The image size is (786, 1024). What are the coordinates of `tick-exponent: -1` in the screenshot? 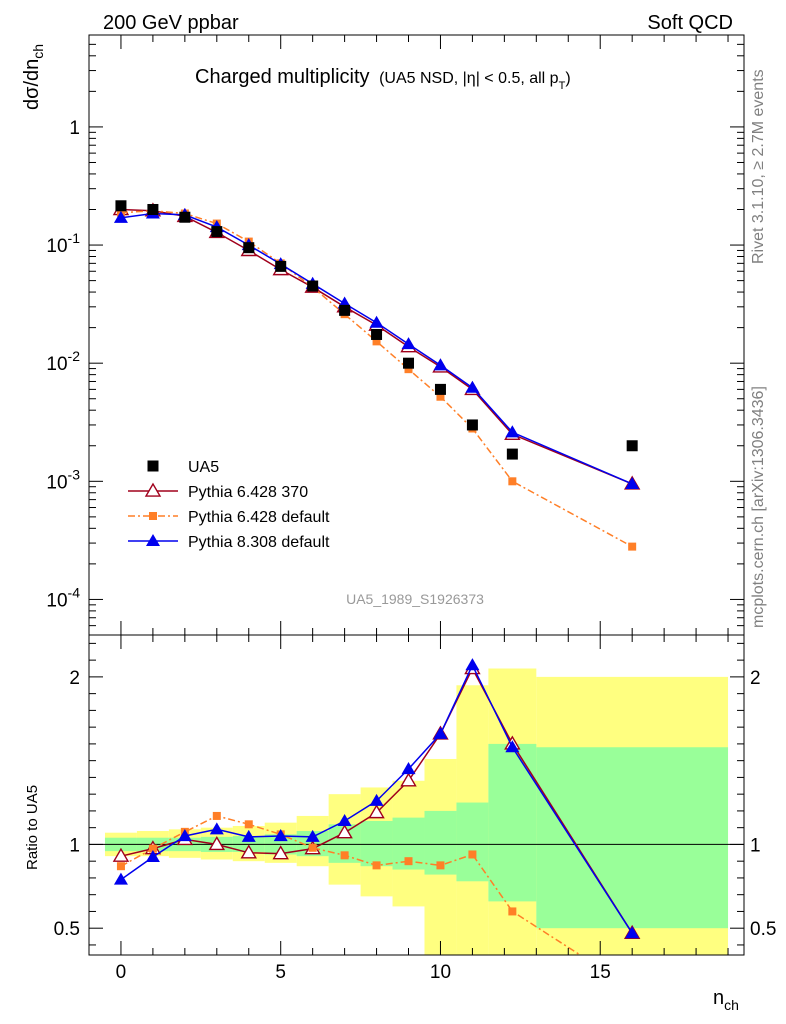 It's located at (74, 238).